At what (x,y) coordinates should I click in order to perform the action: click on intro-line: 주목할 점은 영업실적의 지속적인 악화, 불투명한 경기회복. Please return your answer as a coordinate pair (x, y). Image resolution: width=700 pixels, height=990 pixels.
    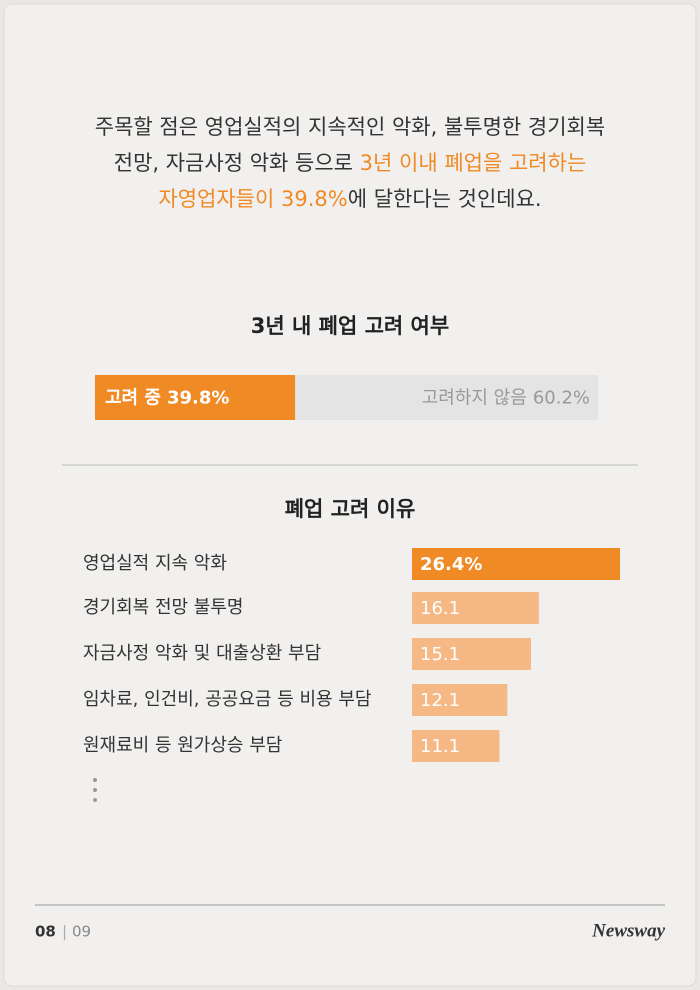
    Looking at the image, I should click on (350, 127).